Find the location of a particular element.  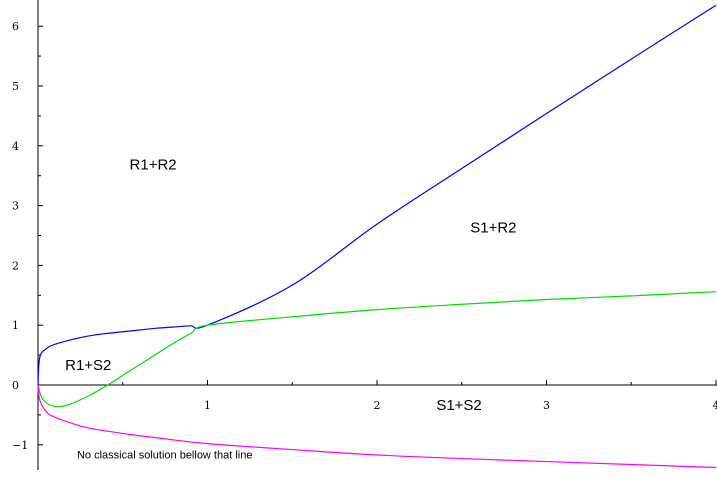

y-tick-label: 2 is located at coordinates (15, 265).